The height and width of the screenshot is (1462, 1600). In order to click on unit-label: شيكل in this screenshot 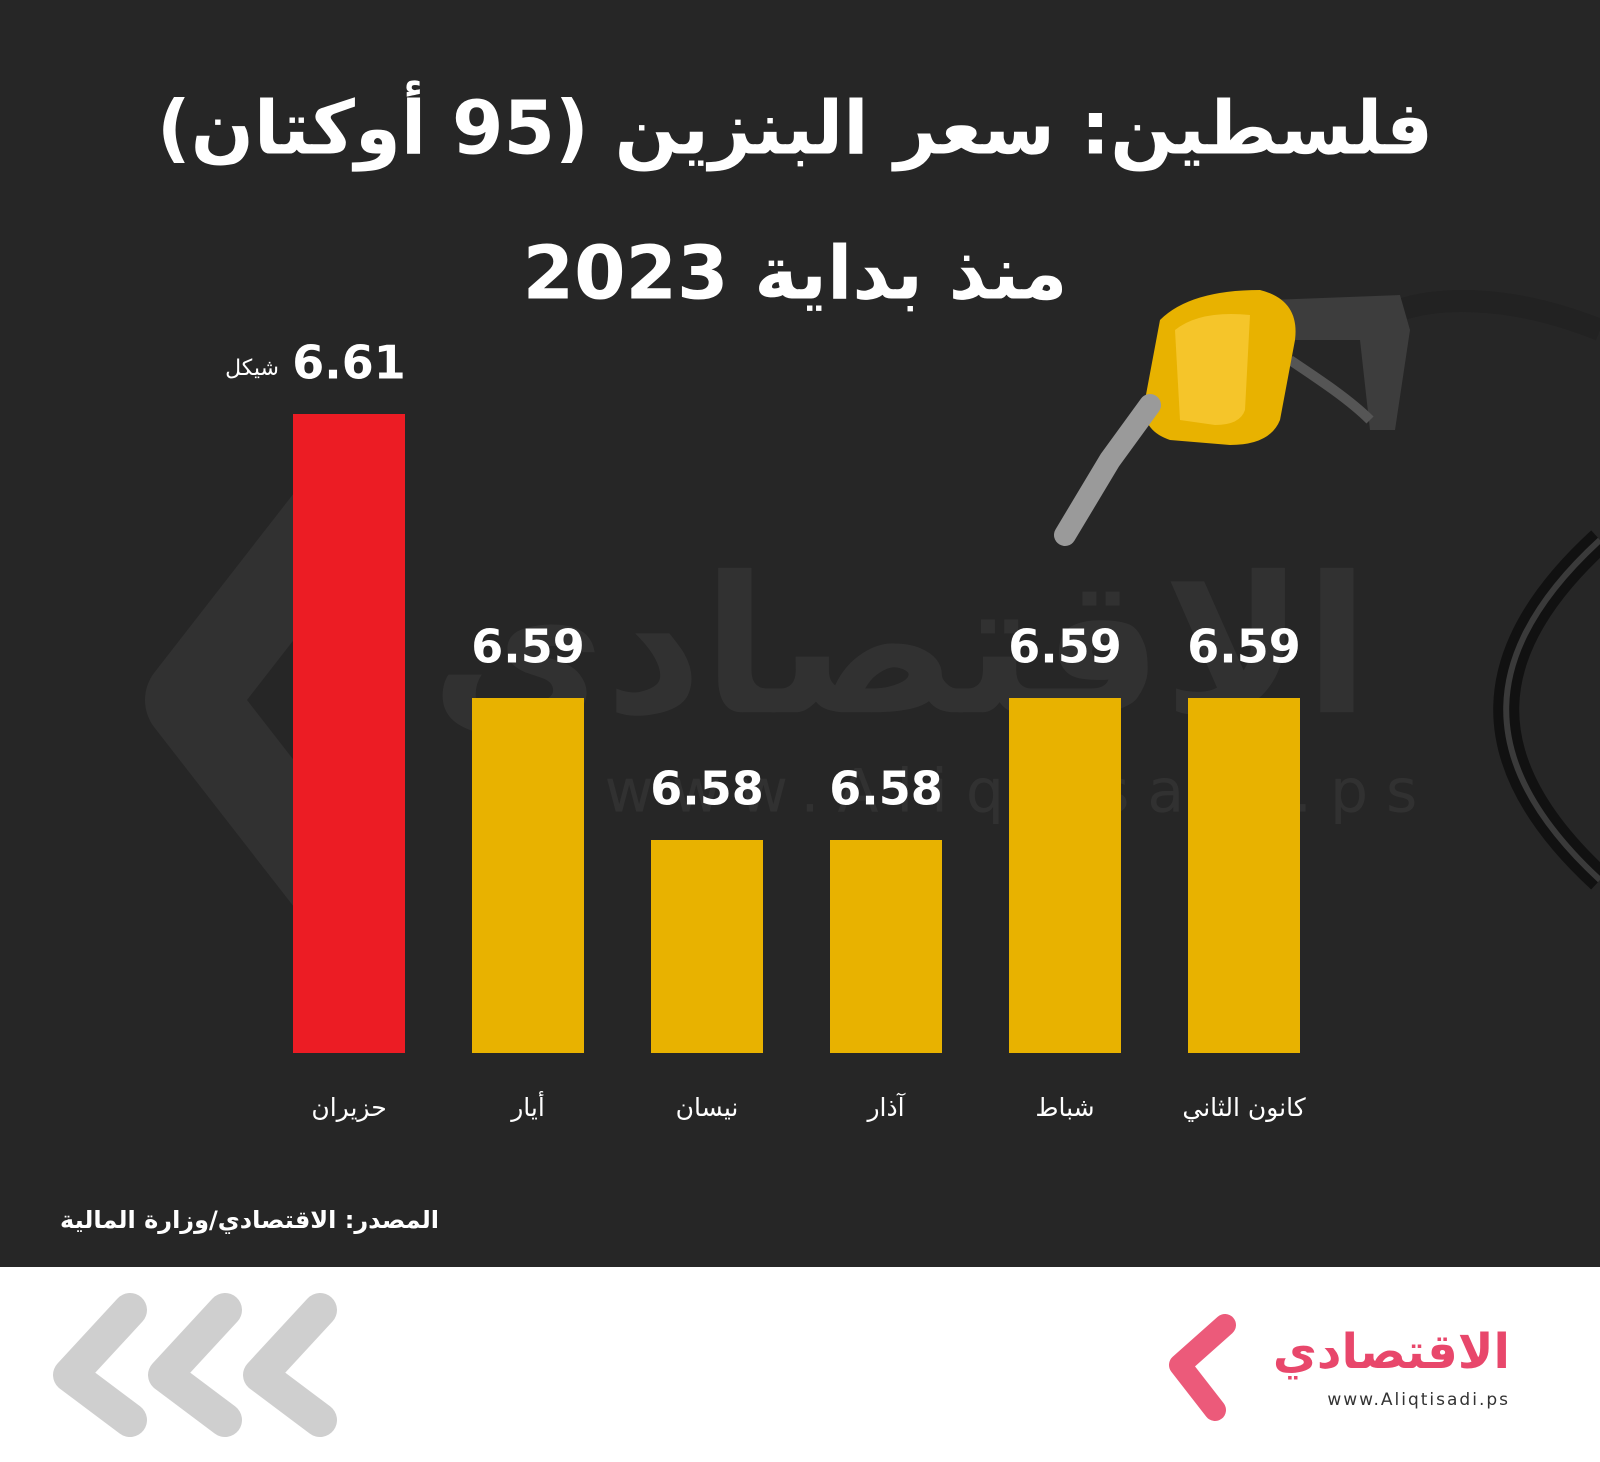, I will do `click(252, 368)`.